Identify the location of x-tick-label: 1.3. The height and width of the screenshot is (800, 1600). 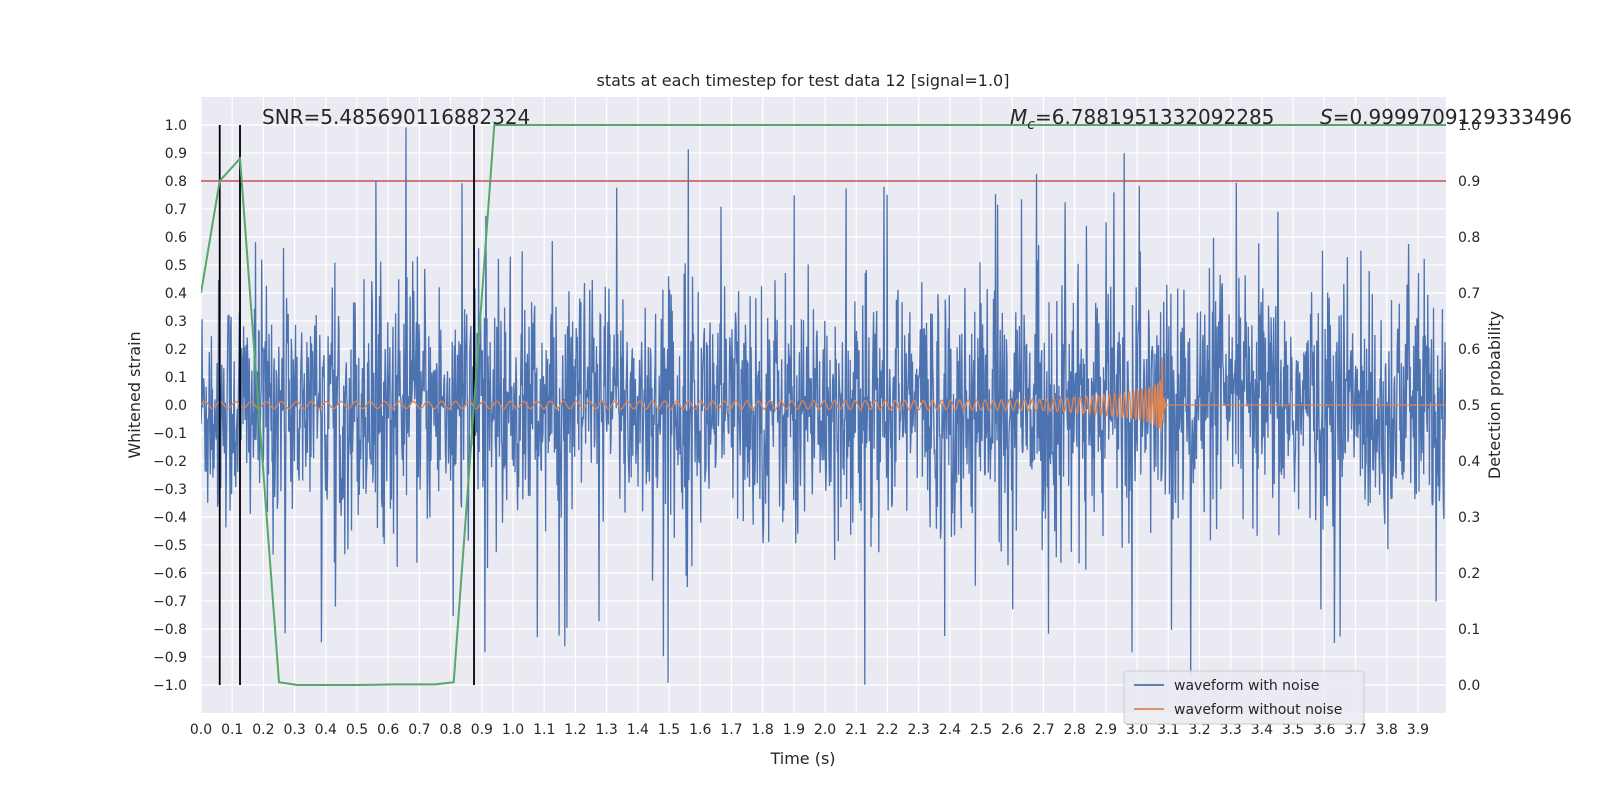
(607, 730).